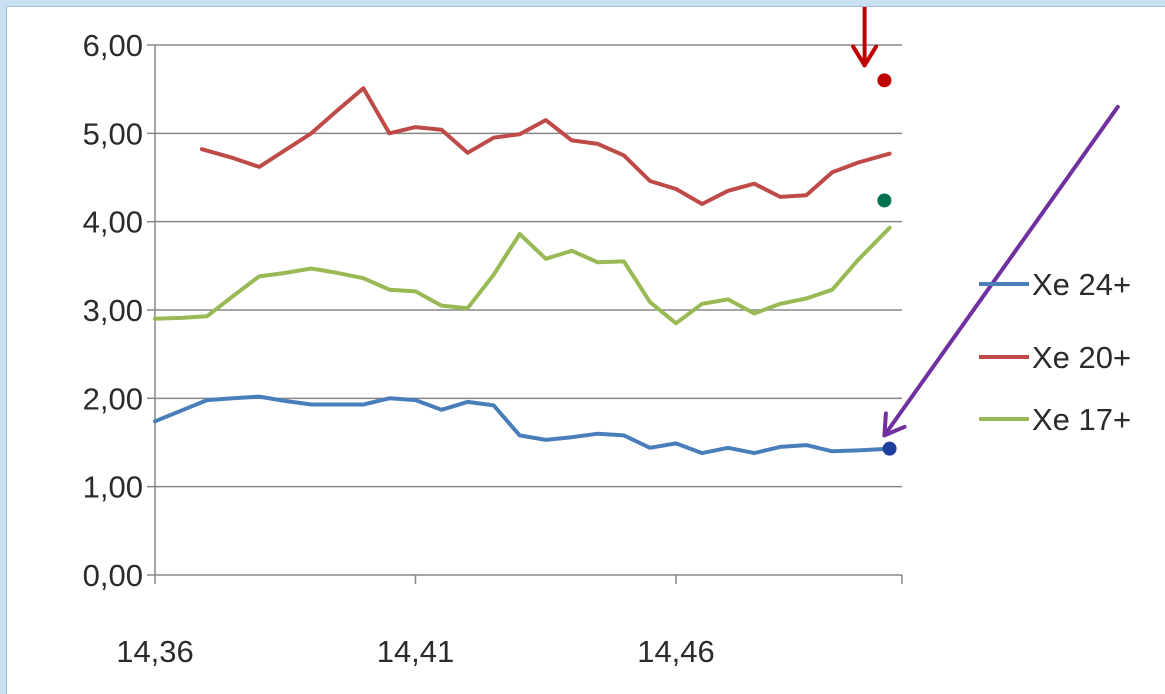  What do you see at coordinates (113, 222) in the screenshot?
I see `y-tick-label: 4,00` at bounding box center [113, 222].